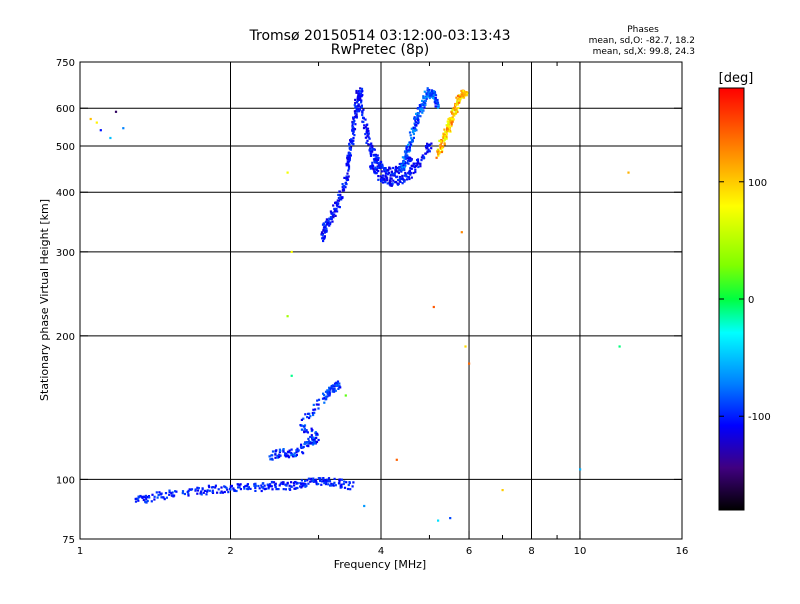  I want to click on y-tick-label: 300, so click(65, 253).